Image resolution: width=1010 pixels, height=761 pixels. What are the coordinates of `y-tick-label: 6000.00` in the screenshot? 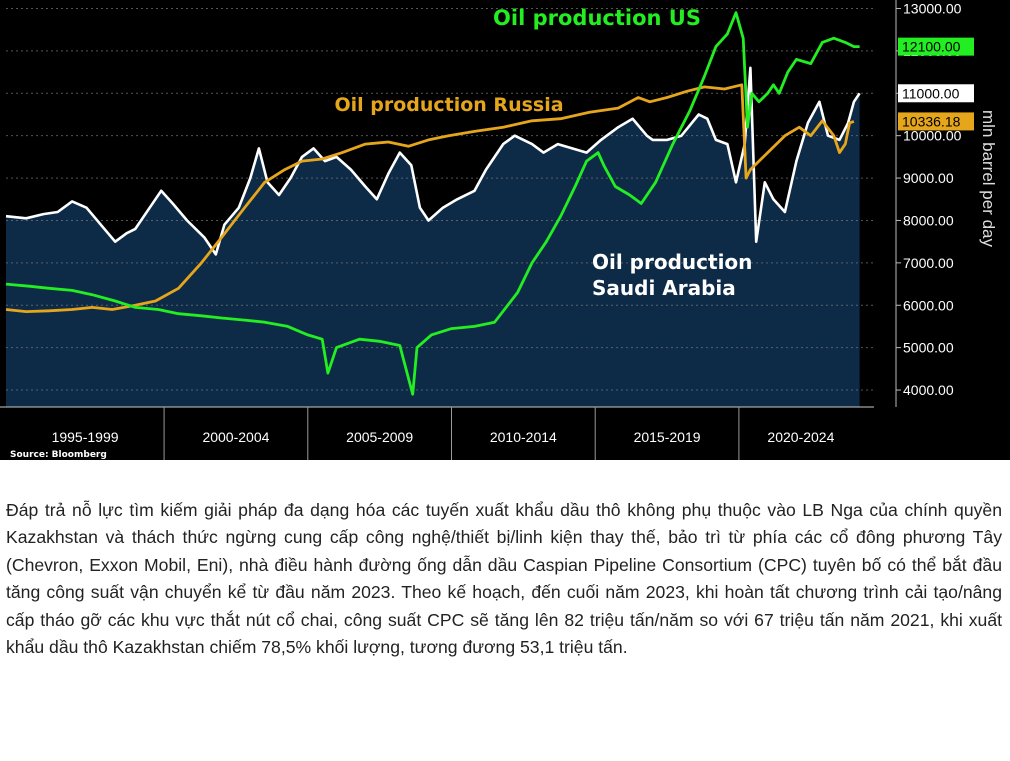 It's located at (928, 305).